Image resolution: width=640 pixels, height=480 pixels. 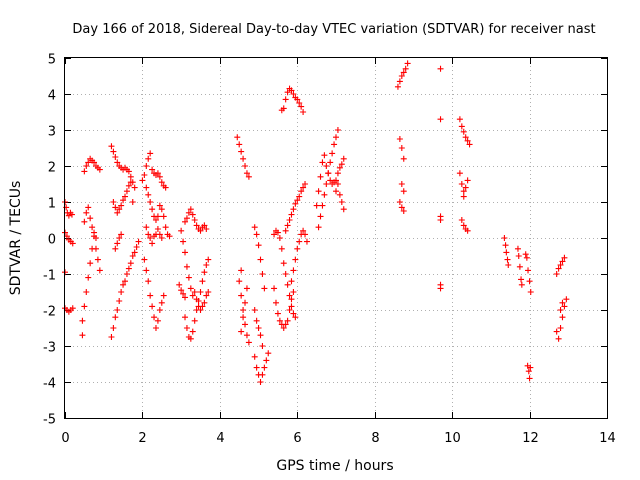 What do you see at coordinates (261, 367) in the screenshot?
I see `series-sat-v` at bounding box center [261, 367].